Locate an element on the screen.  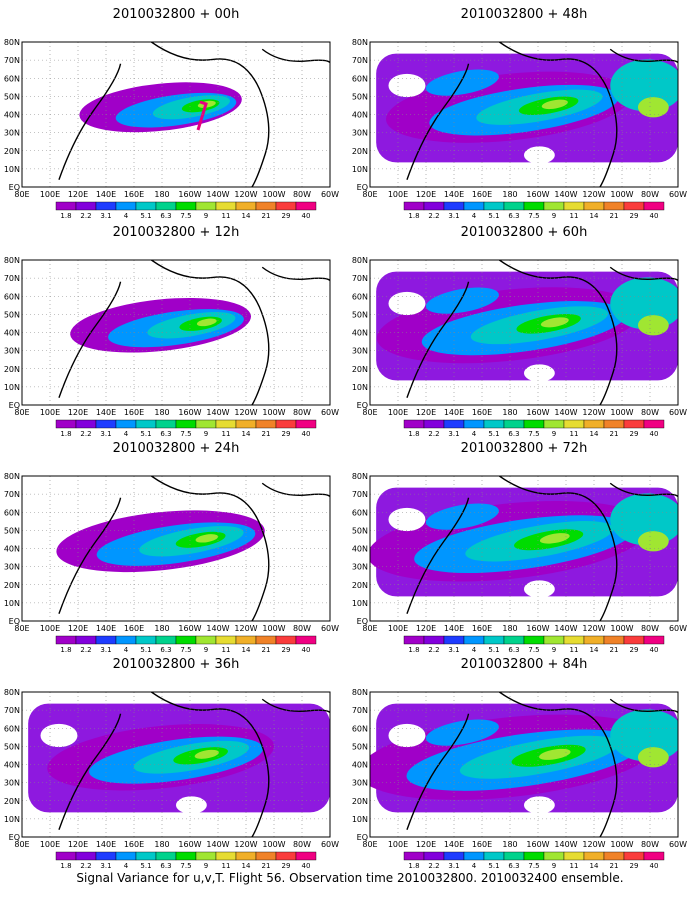
panel-title: 2010032800 + 36h is located at coordinates (176, 664).